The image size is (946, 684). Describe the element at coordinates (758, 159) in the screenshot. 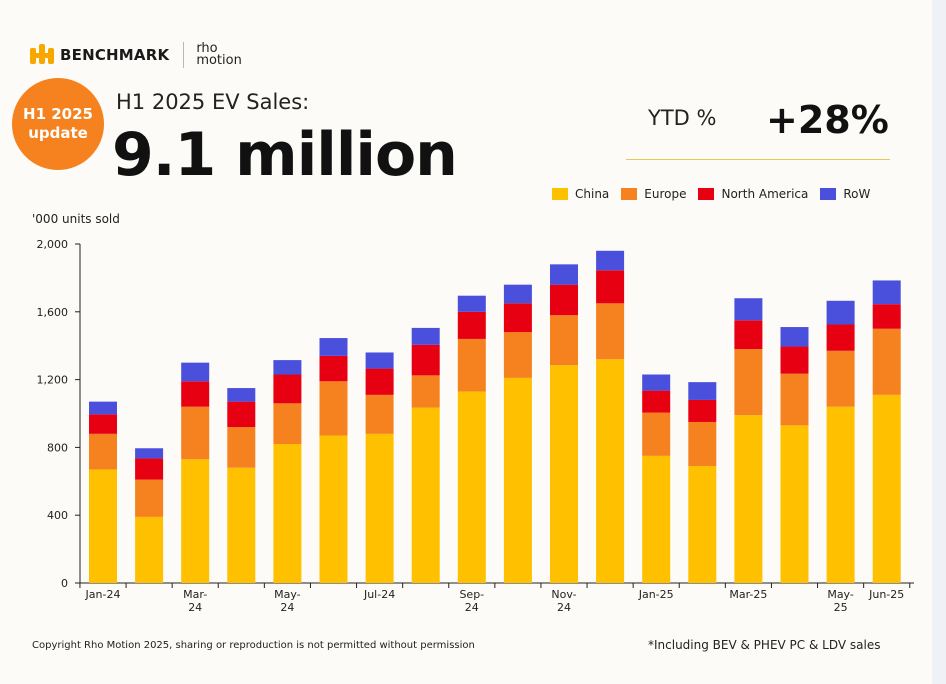

I see `ytd-underline` at that location.